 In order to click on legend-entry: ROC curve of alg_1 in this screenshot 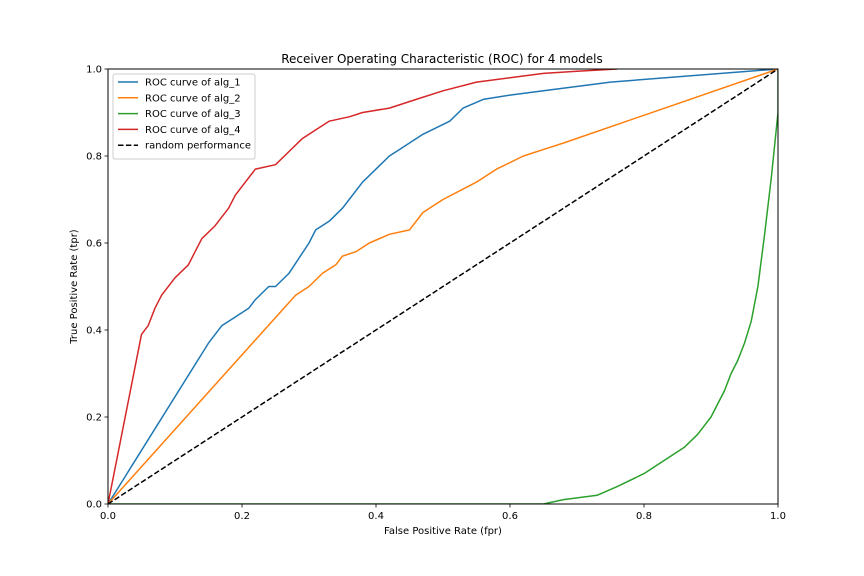, I will do `click(193, 83)`.